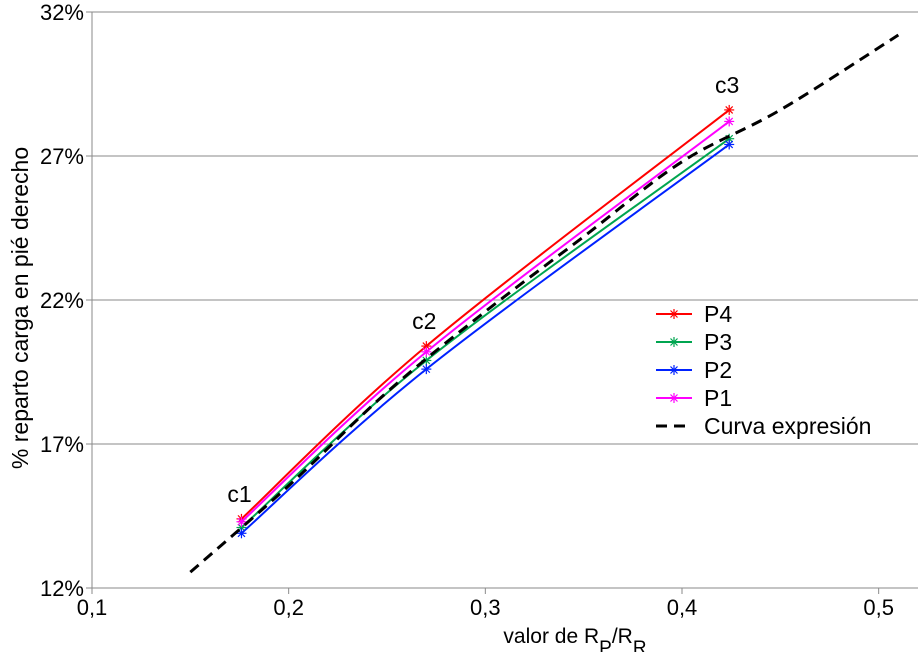 This screenshot has height=652, width=920. What do you see at coordinates (485, 607) in the screenshot?
I see `x-tick-label: 0,3` at bounding box center [485, 607].